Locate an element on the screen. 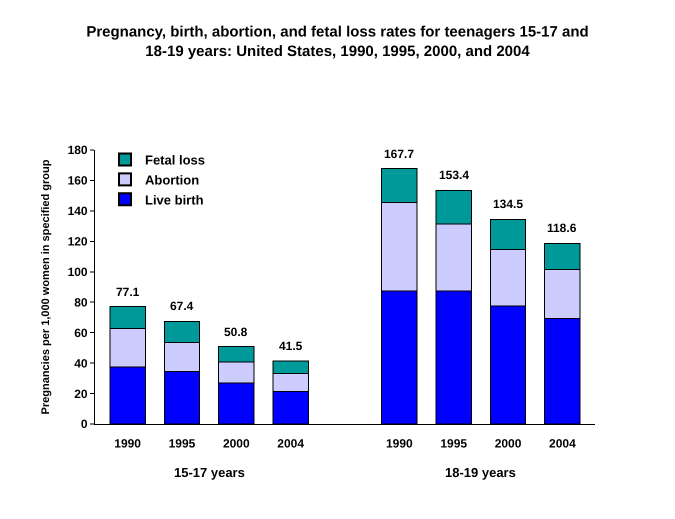 This screenshot has height=519, width=675. total-label: 167.7 is located at coordinates (399, 154).